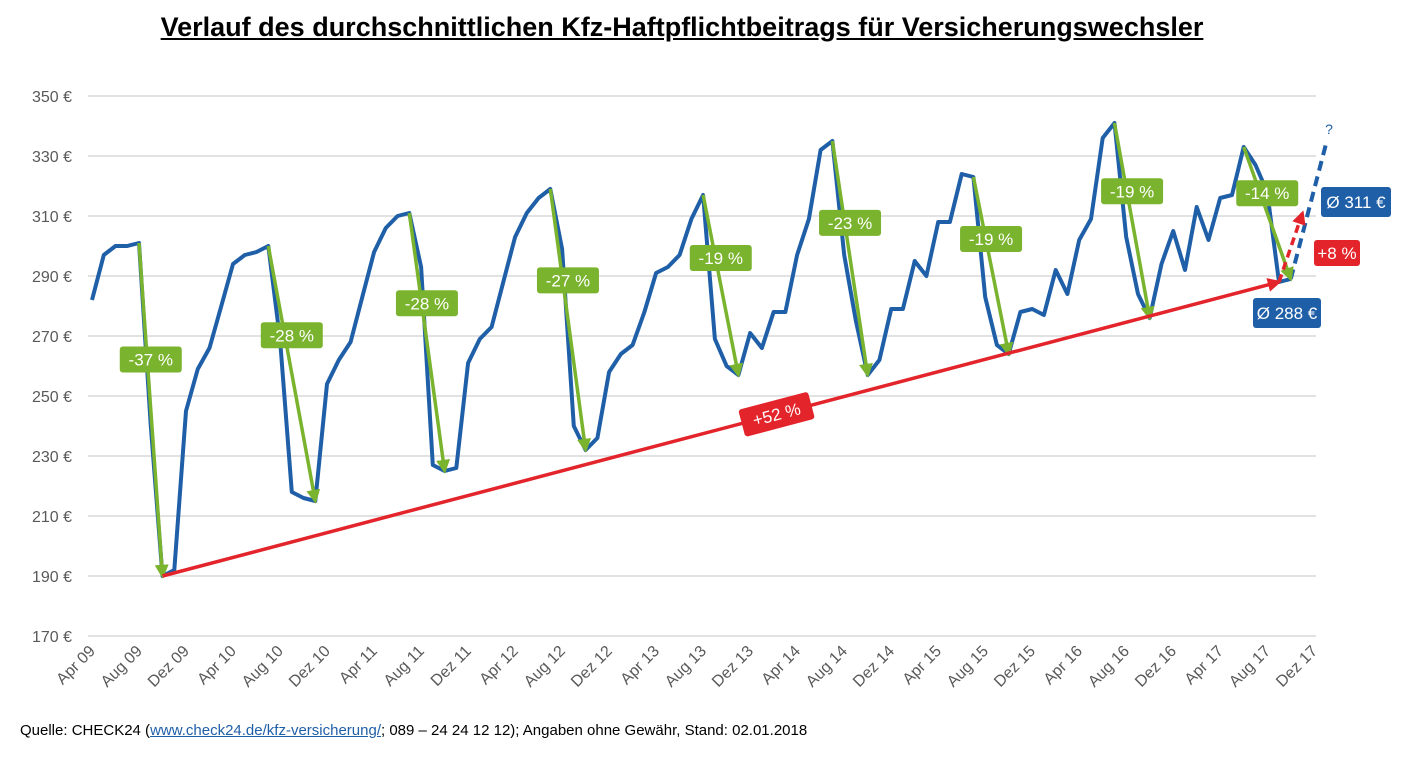  I want to click on y-tick-label: 230 €, so click(52, 457).